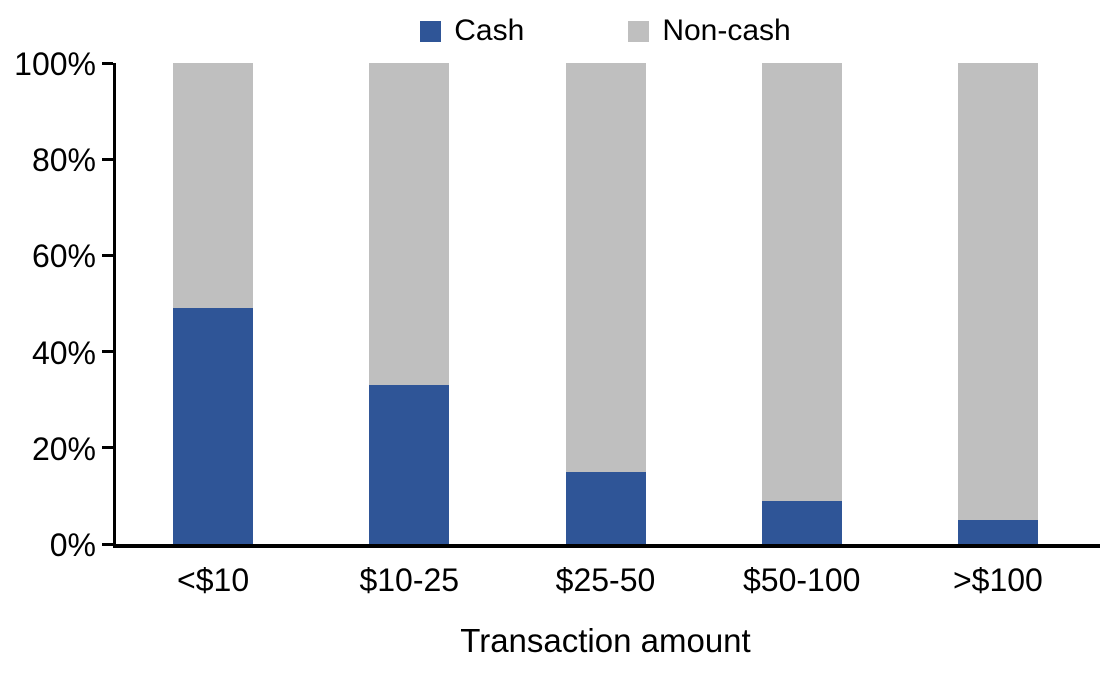 Image resolution: width=1102 pixels, height=673 pixels. I want to click on x-tick-label: $50-100, so click(801, 580).